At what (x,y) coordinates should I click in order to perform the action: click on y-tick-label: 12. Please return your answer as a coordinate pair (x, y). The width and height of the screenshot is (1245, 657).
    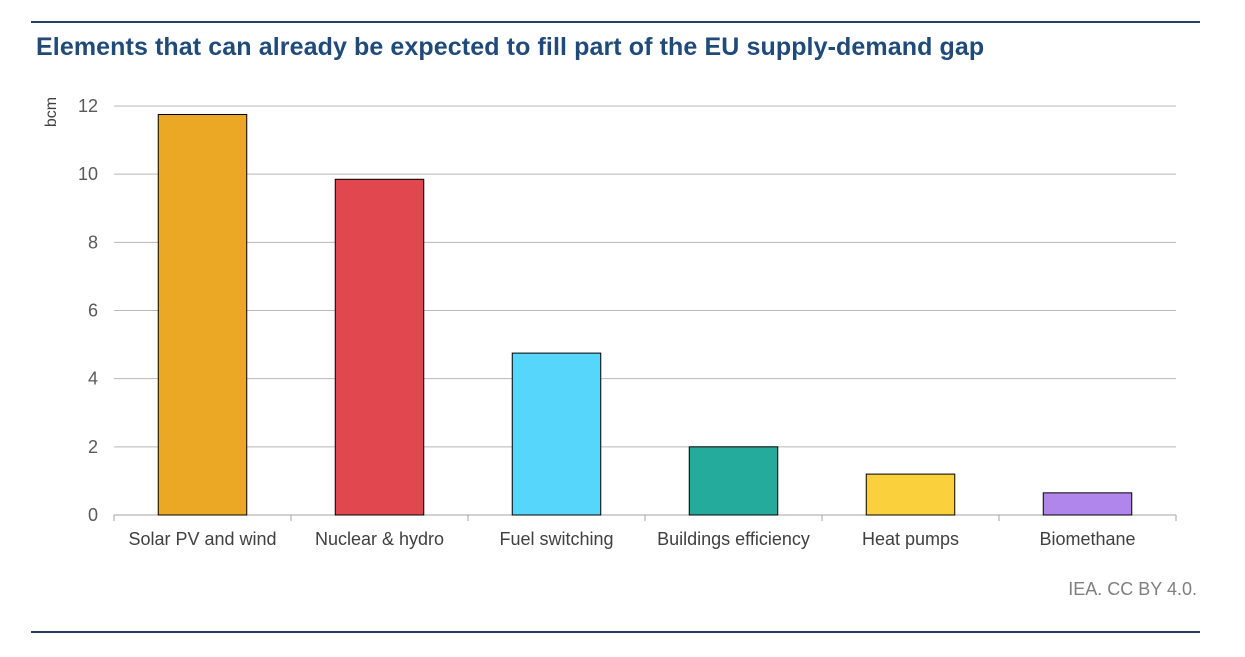
    Looking at the image, I should click on (88, 106).